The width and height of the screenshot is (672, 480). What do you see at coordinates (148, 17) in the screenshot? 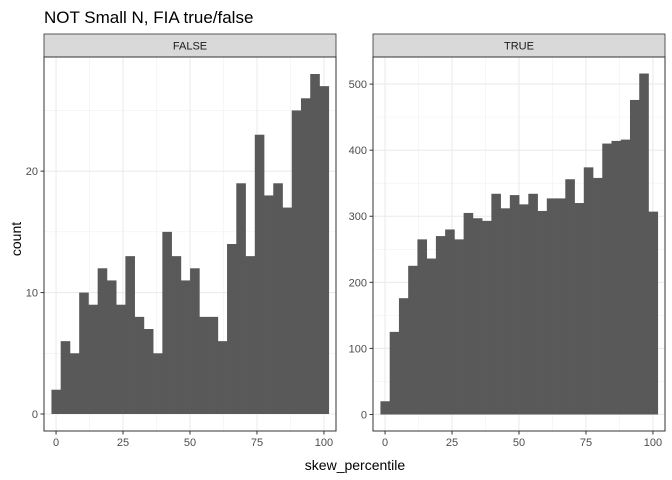
I see `chart-title: NOT Small N, FIA true/false` at bounding box center [148, 17].